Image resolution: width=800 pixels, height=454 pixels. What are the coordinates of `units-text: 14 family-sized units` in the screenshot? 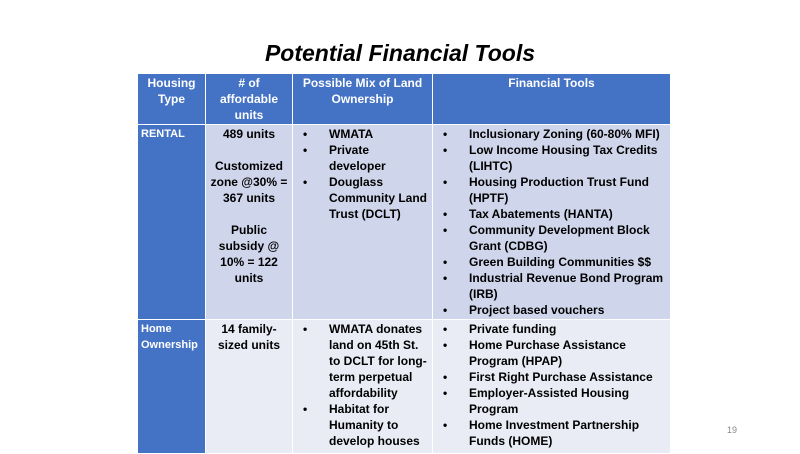 It's located at (248, 337).